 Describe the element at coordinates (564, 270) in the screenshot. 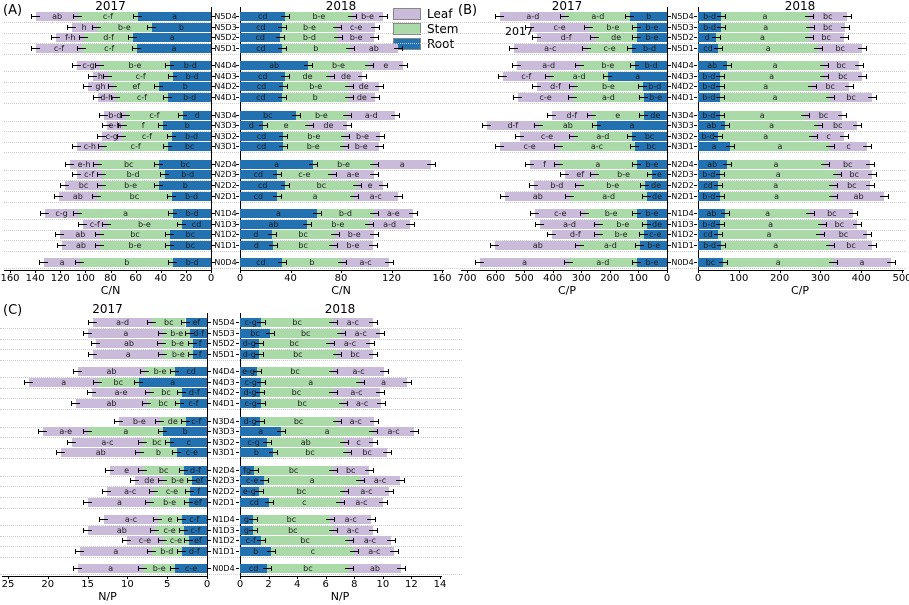

I see `x-axis-line` at that location.